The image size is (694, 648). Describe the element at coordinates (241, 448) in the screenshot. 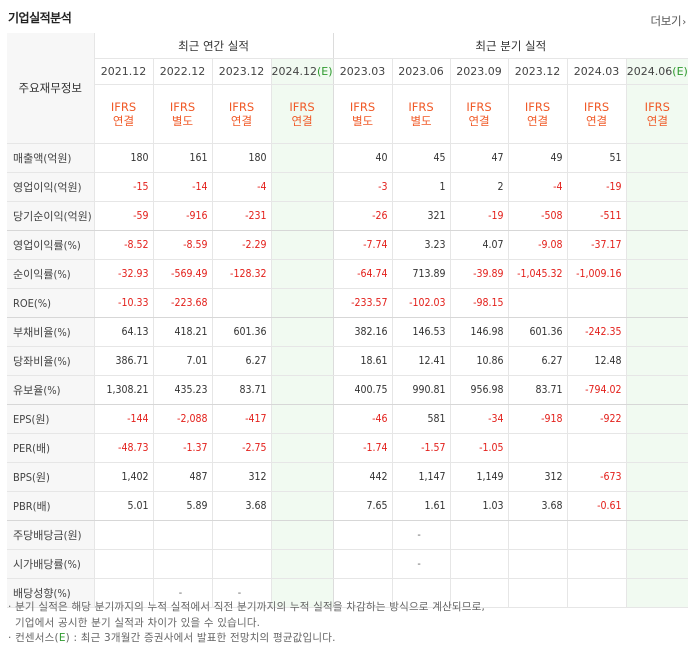

I see `table-cell: -2.75` at that location.